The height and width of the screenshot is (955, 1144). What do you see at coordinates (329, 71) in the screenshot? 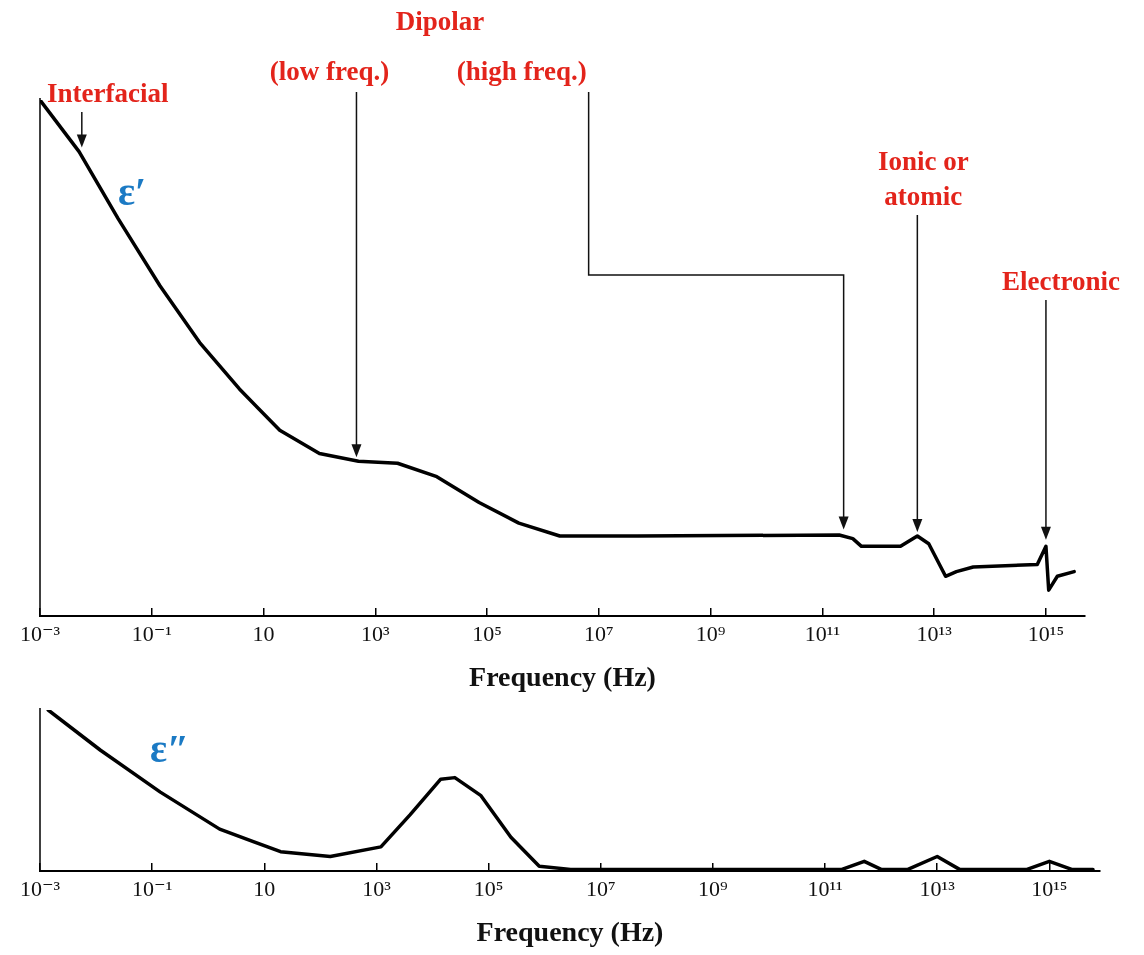
I see `annotation: (low freq.)` at bounding box center [329, 71].